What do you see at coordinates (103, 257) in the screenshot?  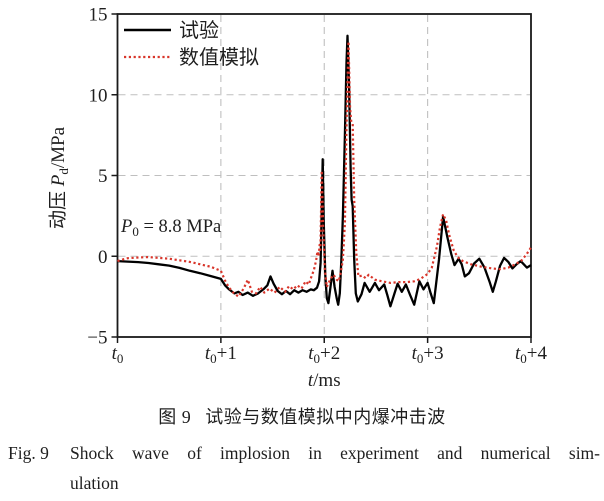 I see `y-tick-label: 0` at bounding box center [103, 257].